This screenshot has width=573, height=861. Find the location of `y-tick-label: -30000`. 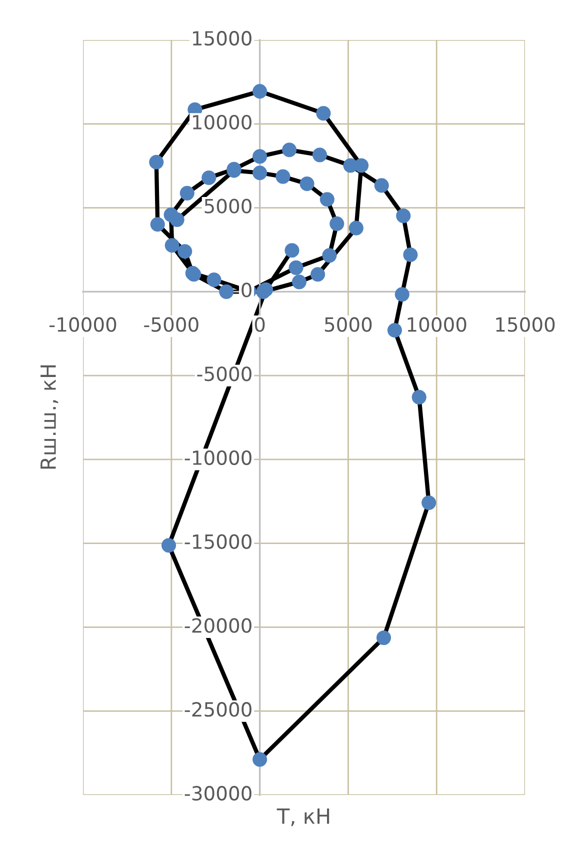

y-tick-label: -30000 is located at coordinates (218, 793).